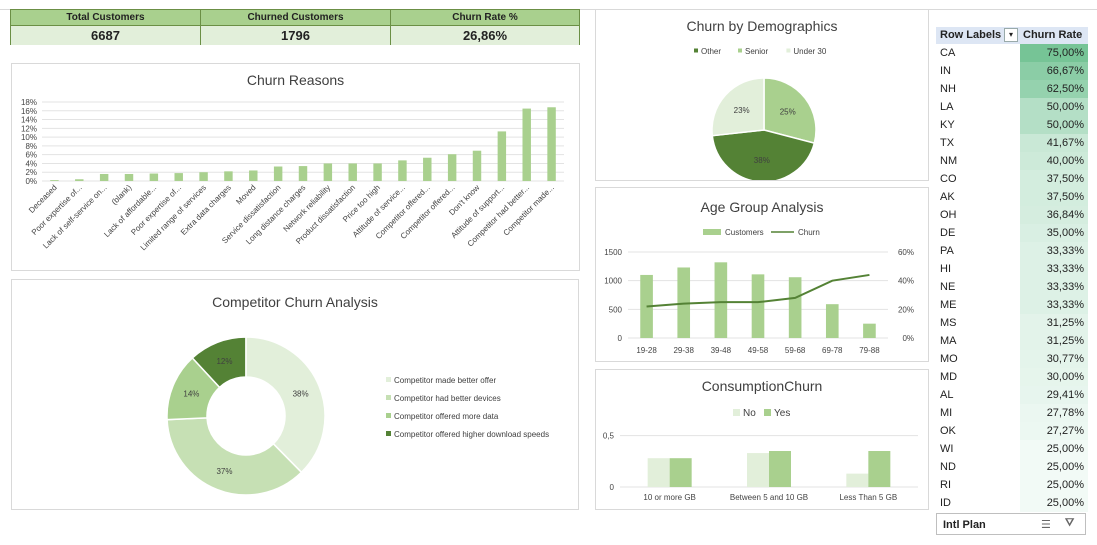 The height and width of the screenshot is (545, 1097). What do you see at coordinates (1054, 89) in the screenshot?
I see `churn-rate-cell: 62,50%` at bounding box center [1054, 89].